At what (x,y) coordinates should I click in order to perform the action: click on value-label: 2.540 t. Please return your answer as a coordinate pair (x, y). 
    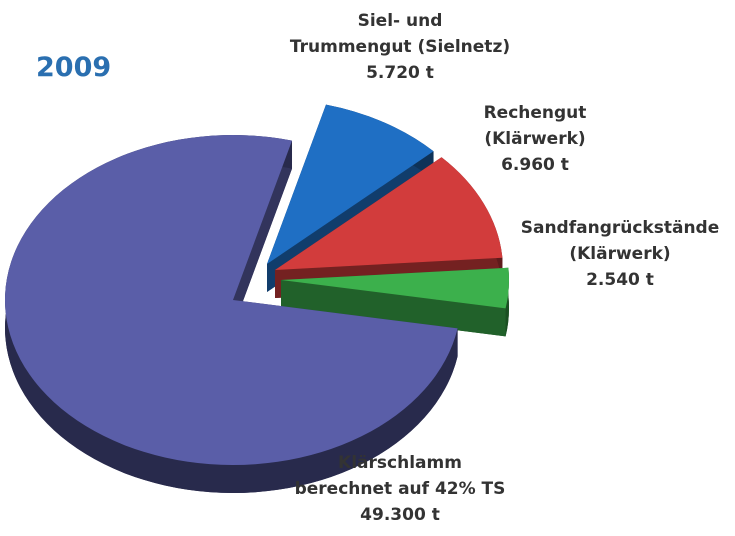
    Looking at the image, I should click on (620, 280).